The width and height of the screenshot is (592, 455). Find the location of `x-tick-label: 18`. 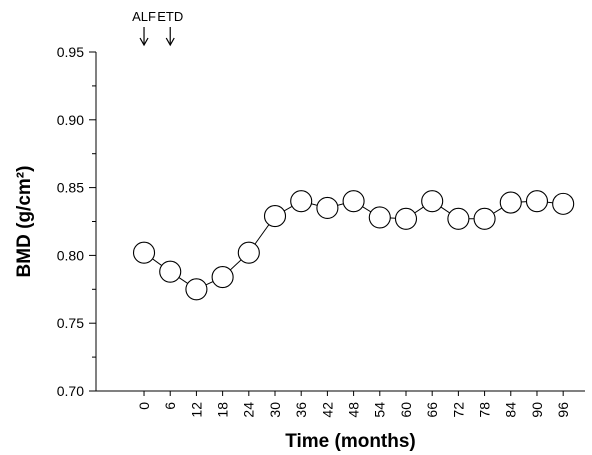

x-tick-label: 18 is located at coordinates (223, 410).